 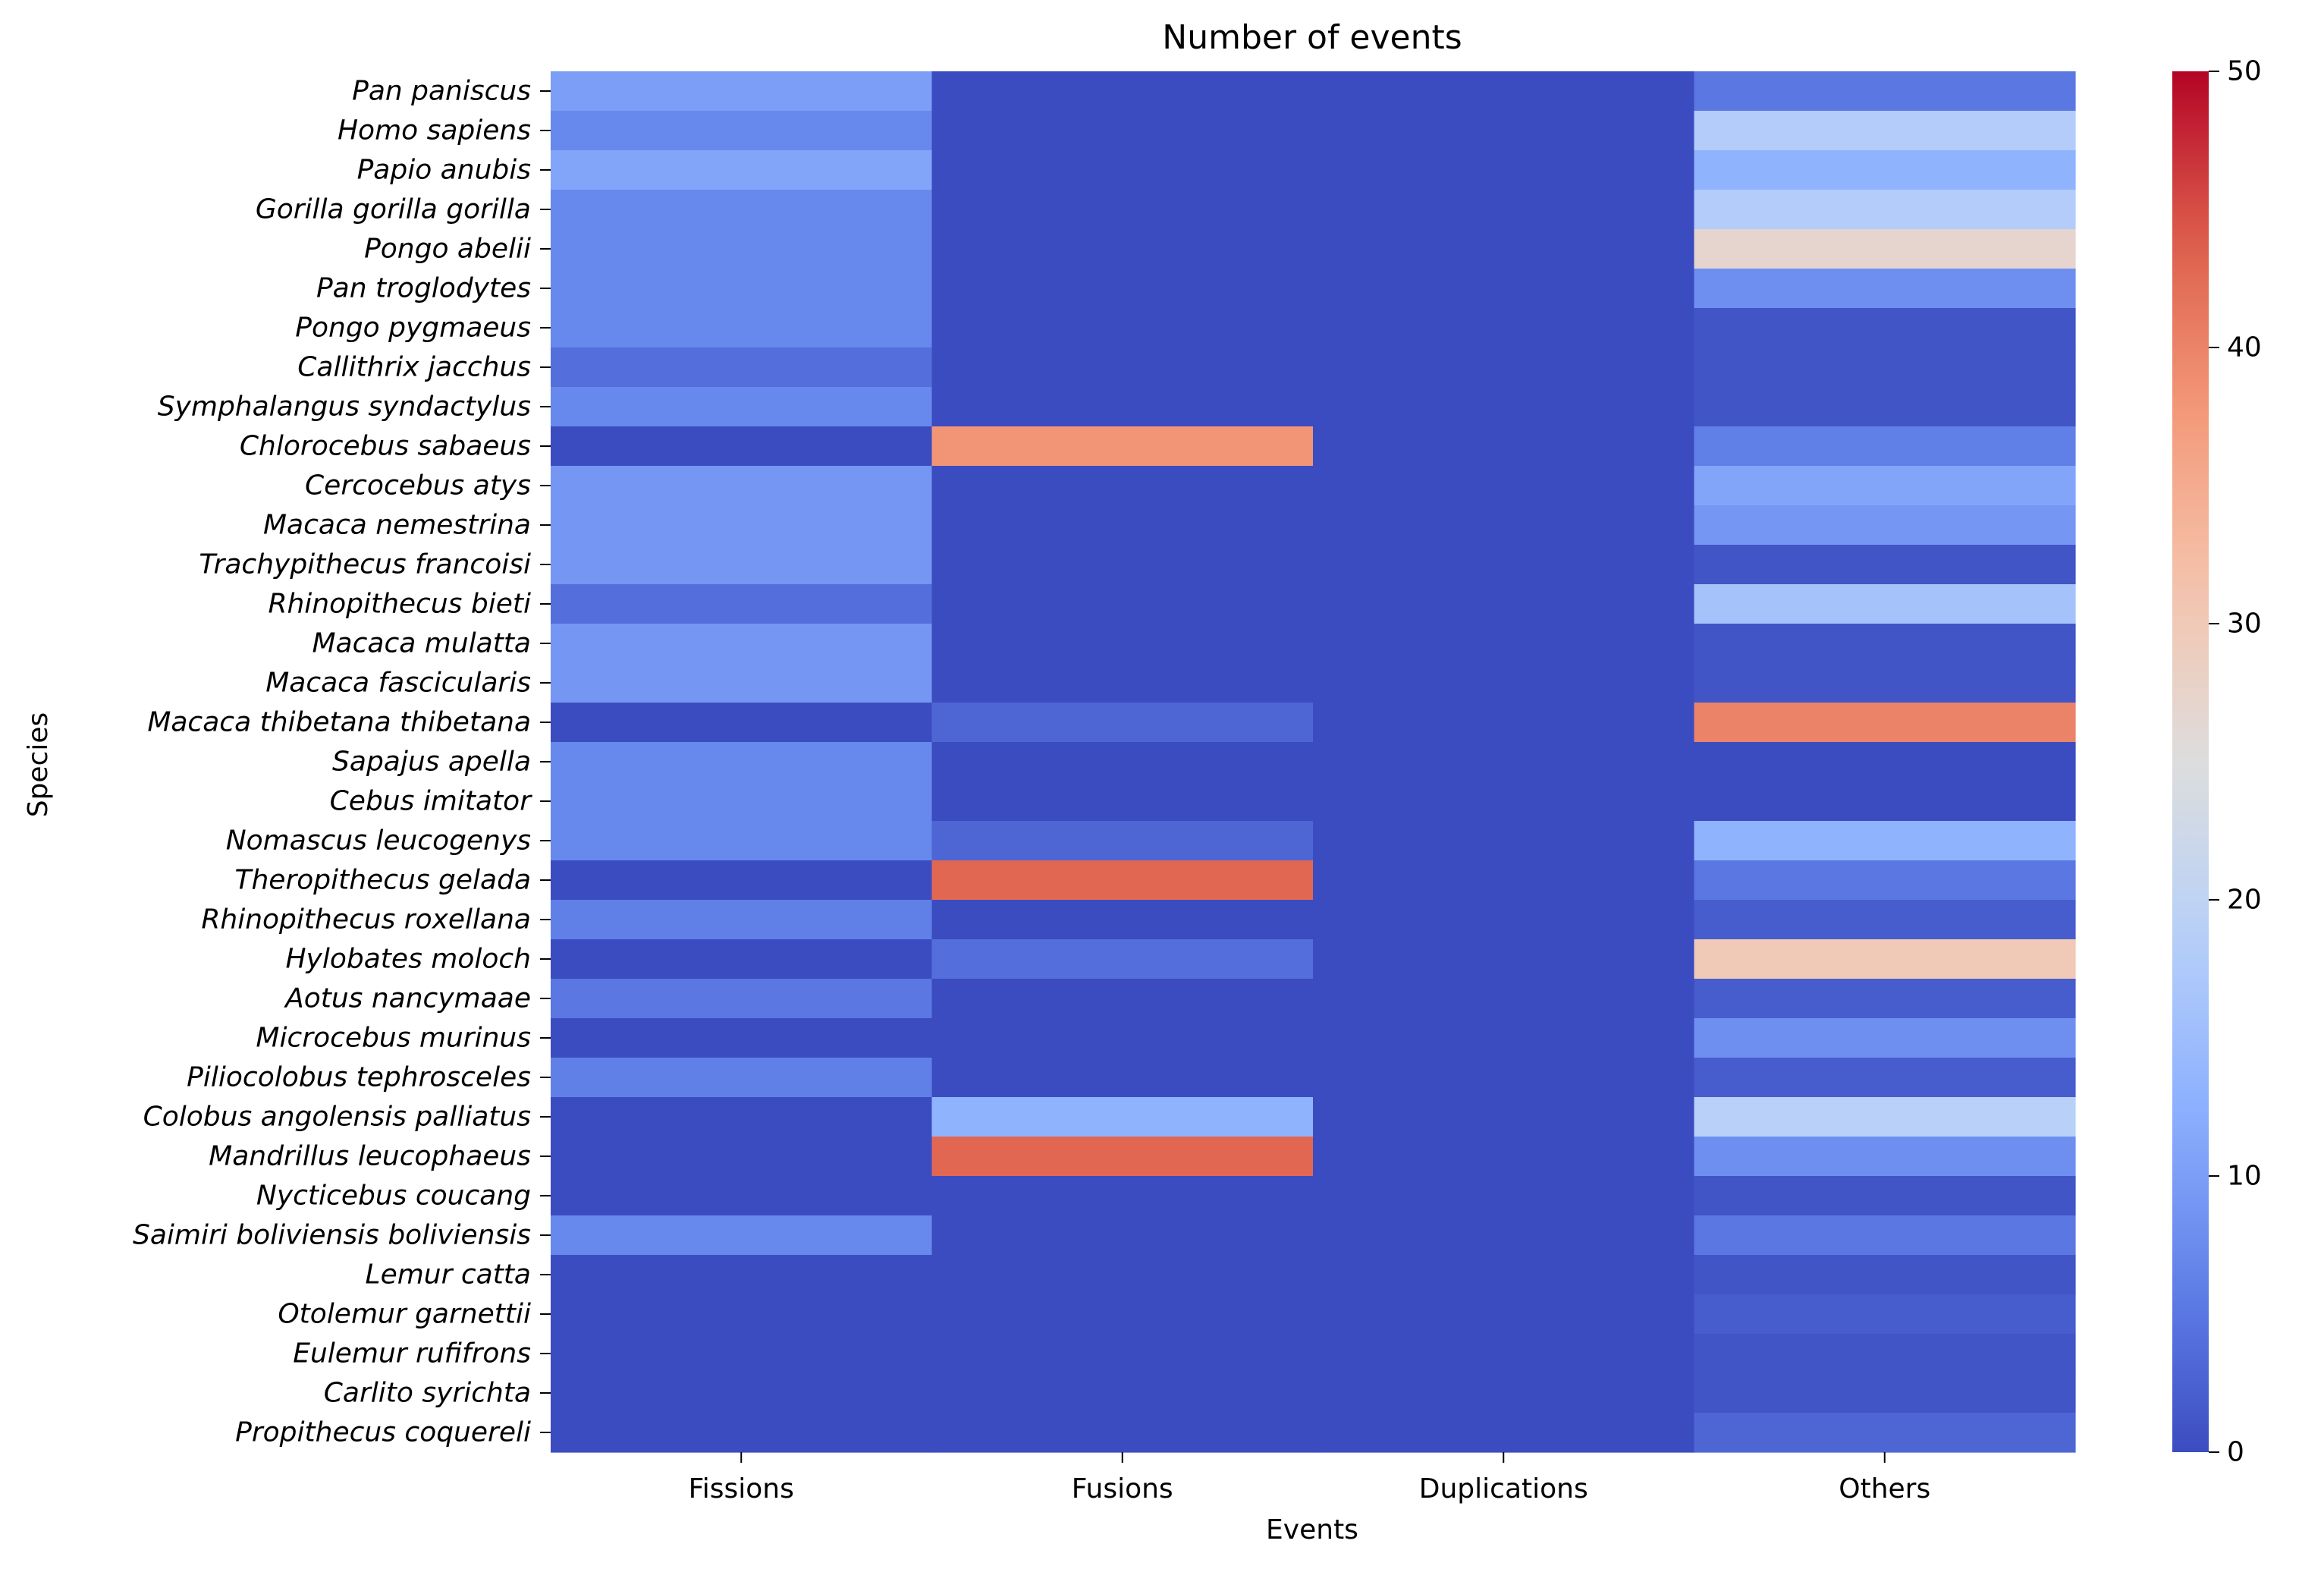 I want to click on y-tick-label: Rhinopithecus roxellana, so click(x=366, y=920).